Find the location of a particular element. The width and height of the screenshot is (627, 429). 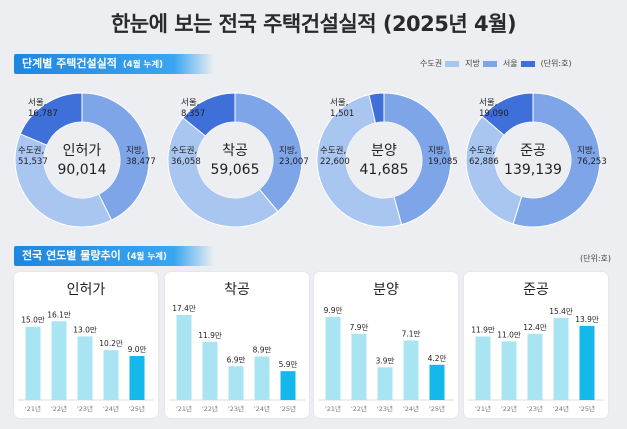

seoul-label: 서울, 1,501 is located at coordinates (342, 109).